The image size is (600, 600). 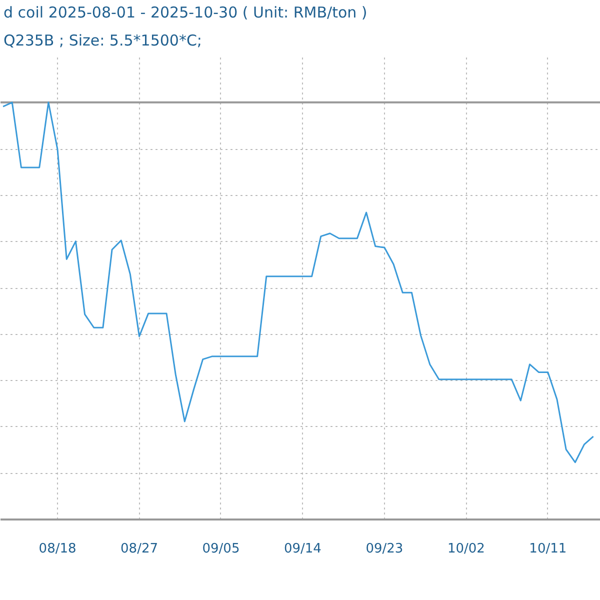 I want to click on x-tick-label: 09/23, so click(x=385, y=549).